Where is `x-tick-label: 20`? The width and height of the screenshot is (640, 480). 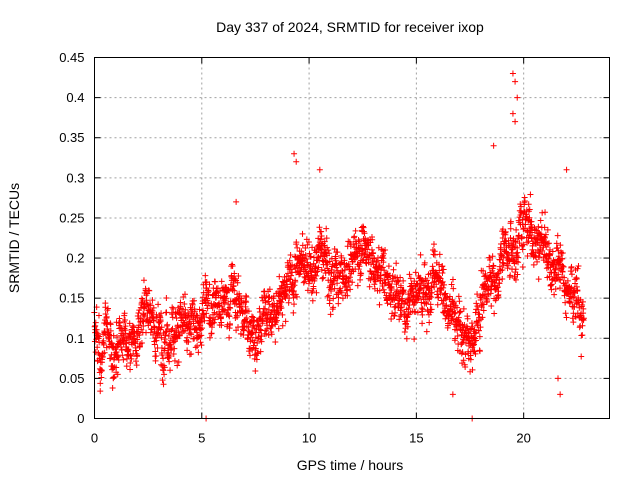 x-tick-label: 20 is located at coordinates (523, 438).